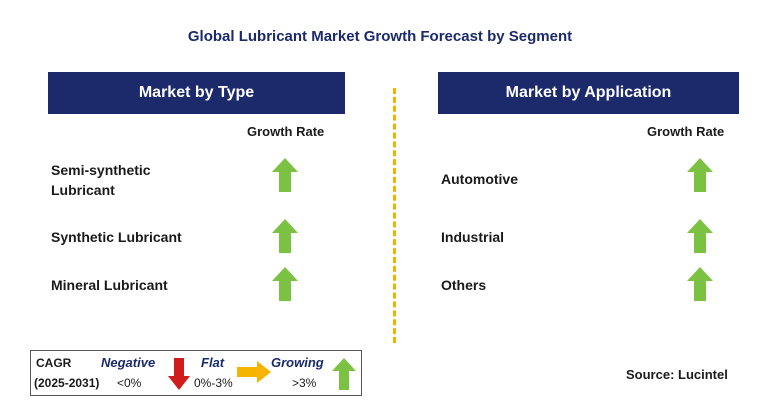 Image resolution: width=760 pixels, height=405 pixels. What do you see at coordinates (54, 363) in the screenshot?
I see `legend-cagr-label: CAGR` at bounding box center [54, 363].